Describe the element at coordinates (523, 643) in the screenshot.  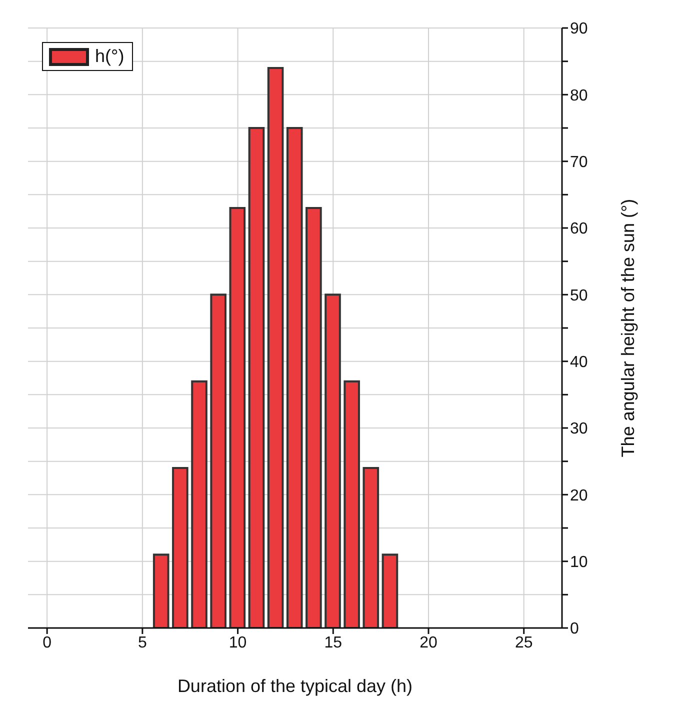
I see `x-tick-label: 25` at that location.